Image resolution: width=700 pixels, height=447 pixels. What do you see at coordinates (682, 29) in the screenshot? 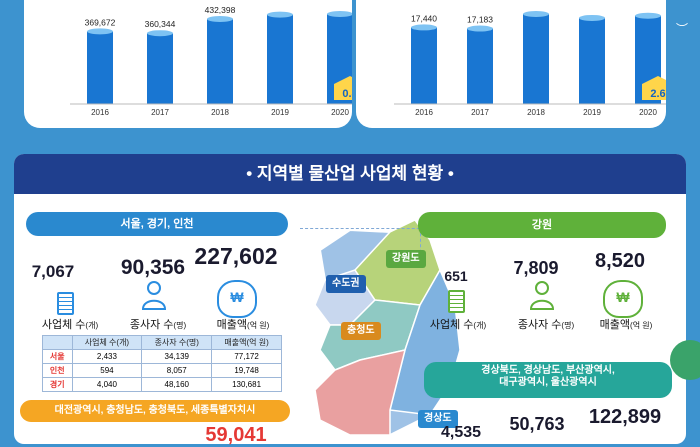
I see `bird-icon: ︶` at bounding box center [682, 29].